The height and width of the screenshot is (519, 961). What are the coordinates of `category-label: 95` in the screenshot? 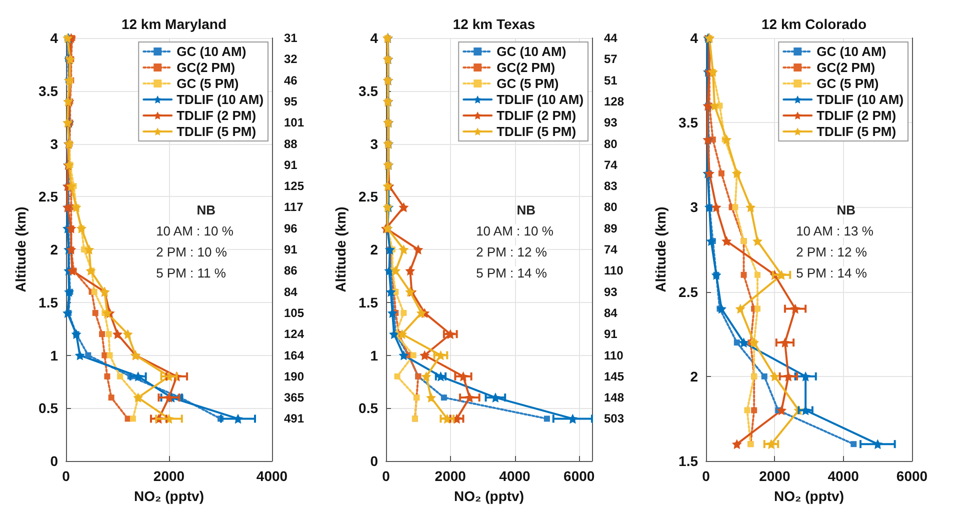 It's located at (291, 101).